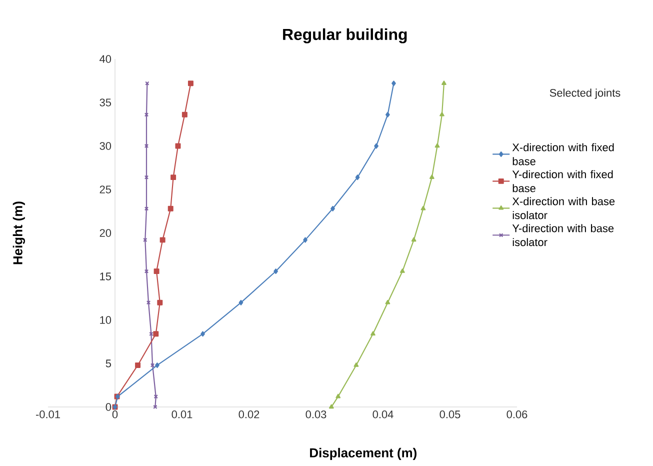 The width and height of the screenshot is (653, 466). Describe the element at coordinates (517, 414) in the screenshot. I see `x-tick-label: 0.06` at that location.